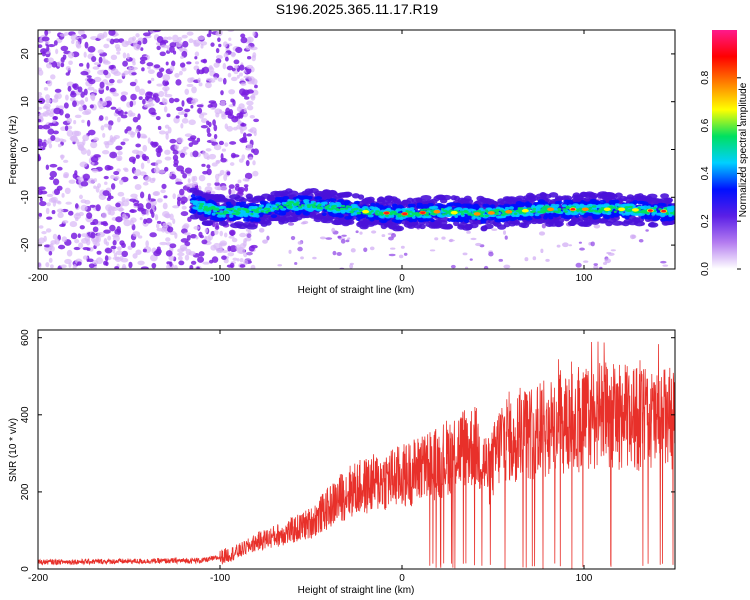 The image size is (750, 600). Describe the element at coordinates (584, 278) in the screenshot. I see `x-tick-label: 100` at that location.